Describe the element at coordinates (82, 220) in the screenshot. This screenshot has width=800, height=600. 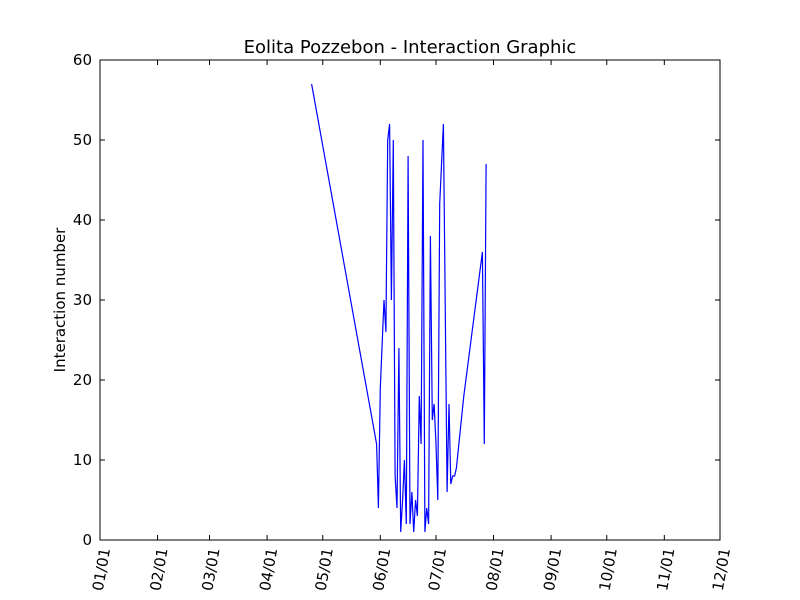
I see `y-tick-label: 40` at that location.